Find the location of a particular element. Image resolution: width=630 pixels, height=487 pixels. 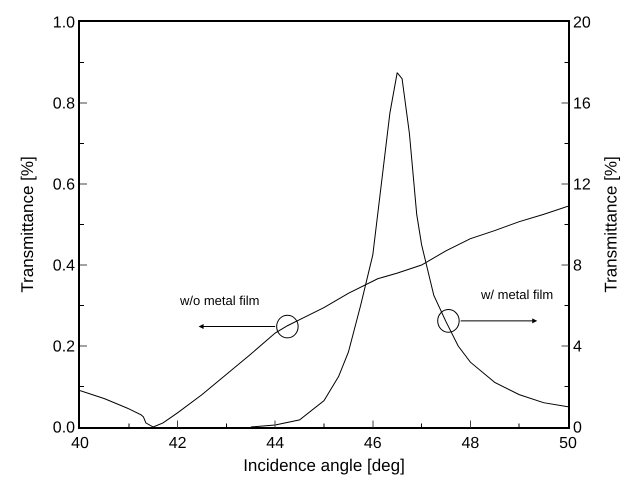

y-axis-title: Transmittance [%] is located at coordinates (27, 224).